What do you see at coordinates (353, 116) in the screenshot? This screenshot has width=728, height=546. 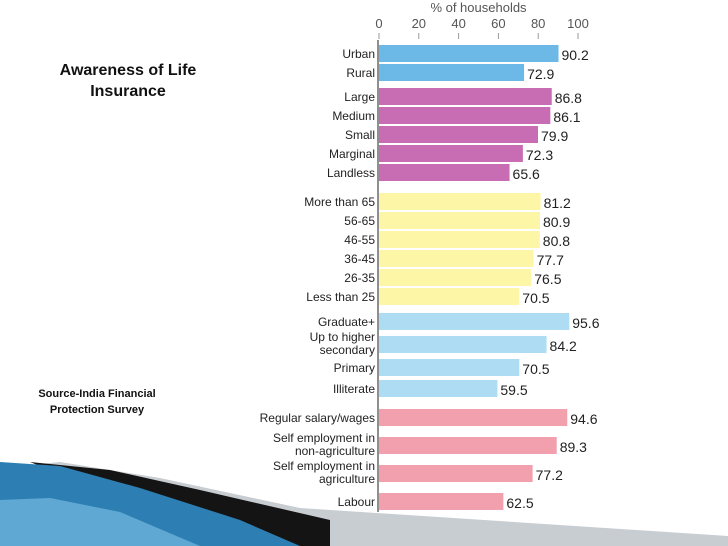 I see `category-label: Medium` at bounding box center [353, 116].